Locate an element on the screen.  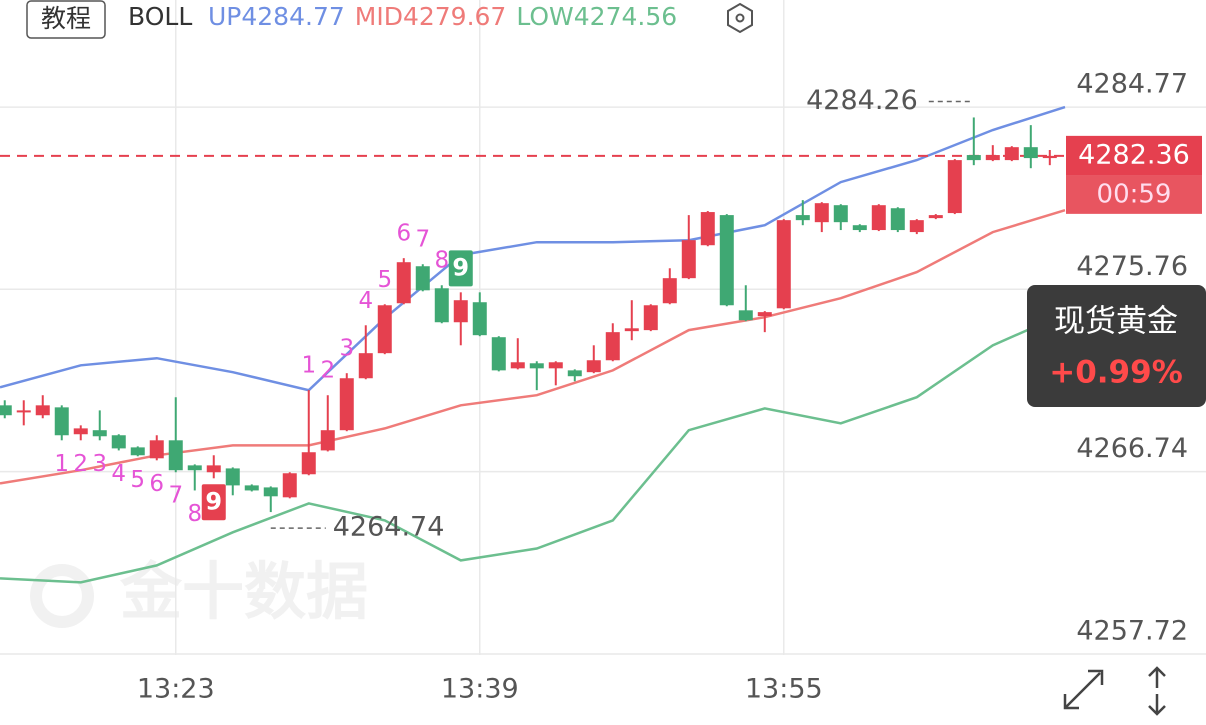
countdown-box is located at coordinates (1134, 194).